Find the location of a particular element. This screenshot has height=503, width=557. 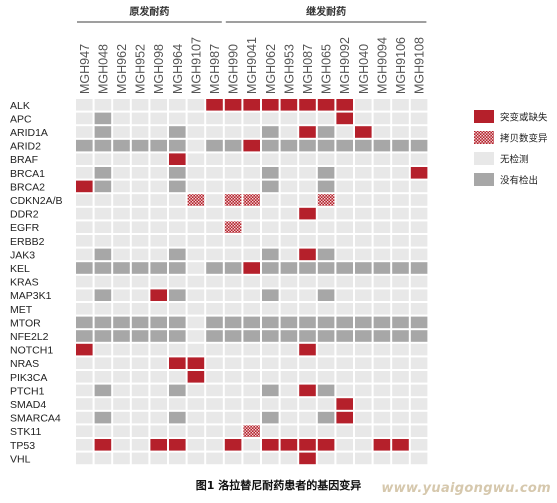

cell-erbb2-mgh9108-not-detected is located at coordinates (419, 241).